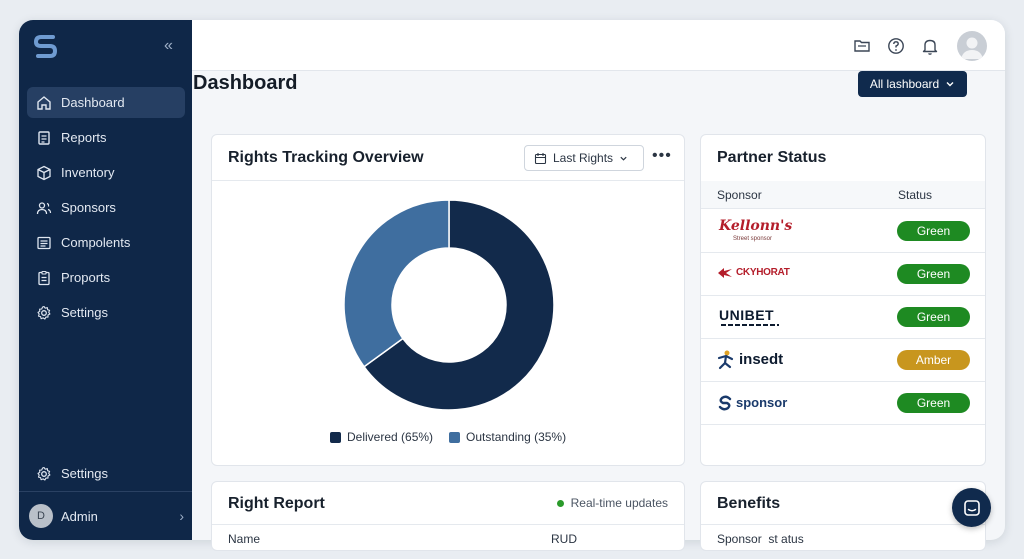 Image resolution: width=1024 pixels, height=559 pixels. I want to click on dropdown-label: All lashboard, so click(904, 84).